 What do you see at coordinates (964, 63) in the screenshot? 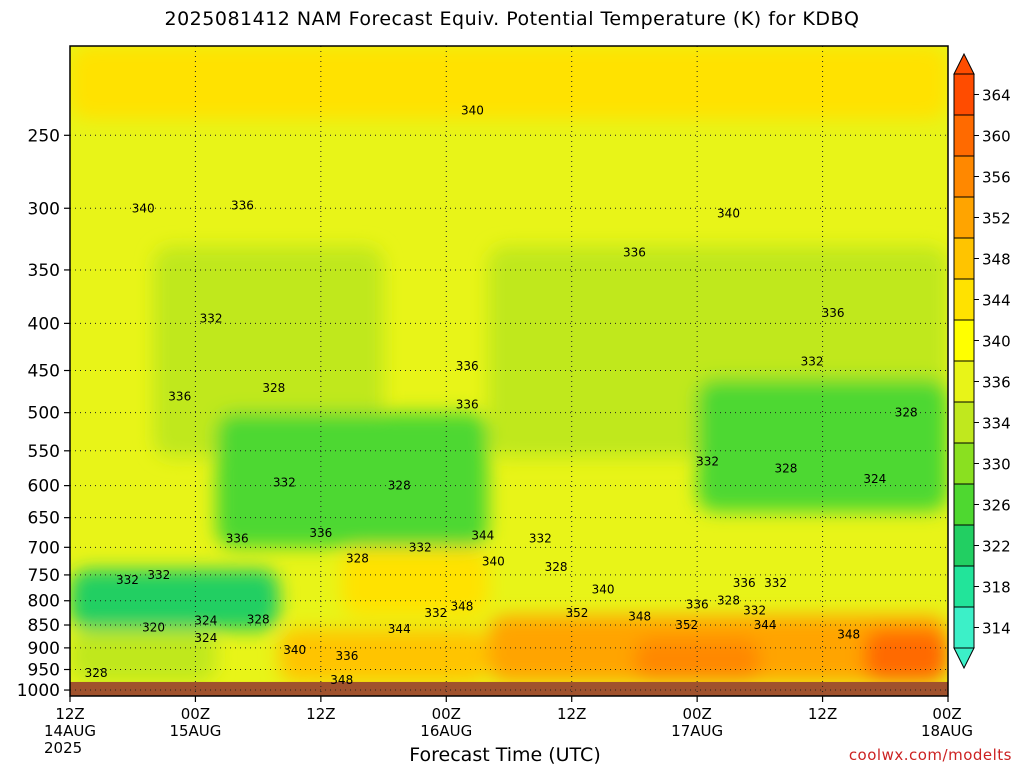
I see `colorbar-max-arrow` at bounding box center [964, 63].